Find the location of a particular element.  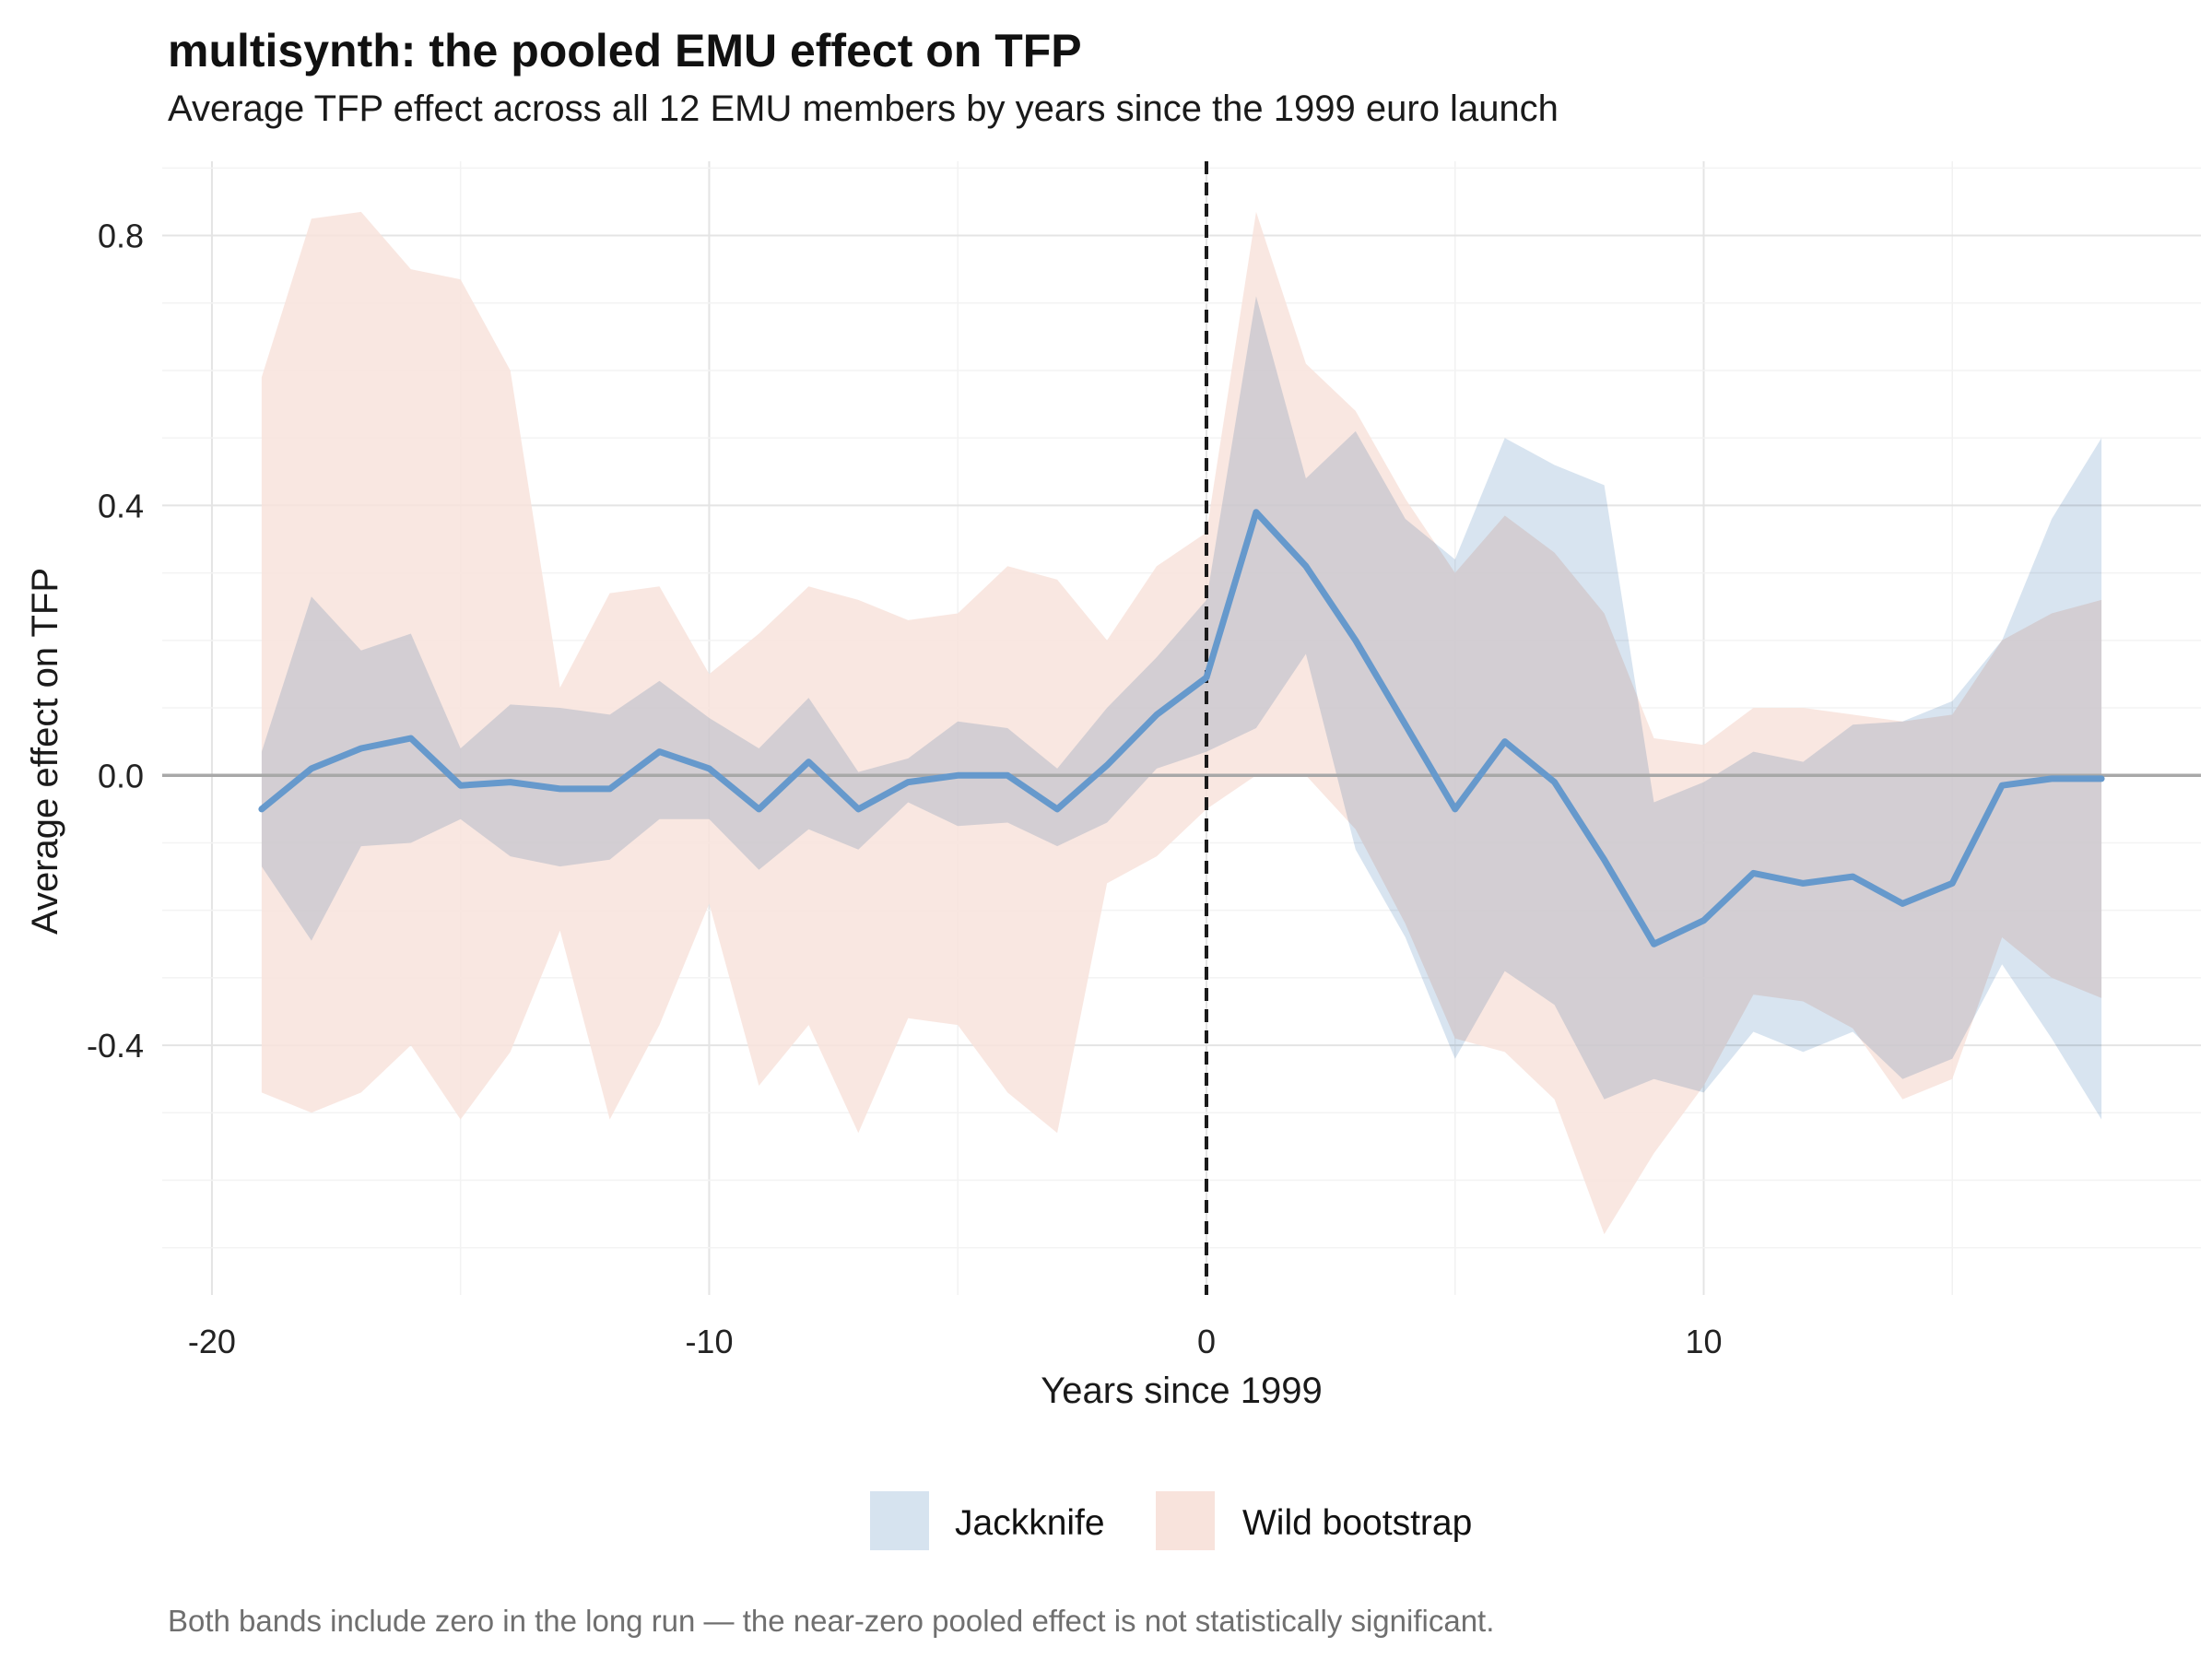

x-tick-label: -20 is located at coordinates (212, 1341).